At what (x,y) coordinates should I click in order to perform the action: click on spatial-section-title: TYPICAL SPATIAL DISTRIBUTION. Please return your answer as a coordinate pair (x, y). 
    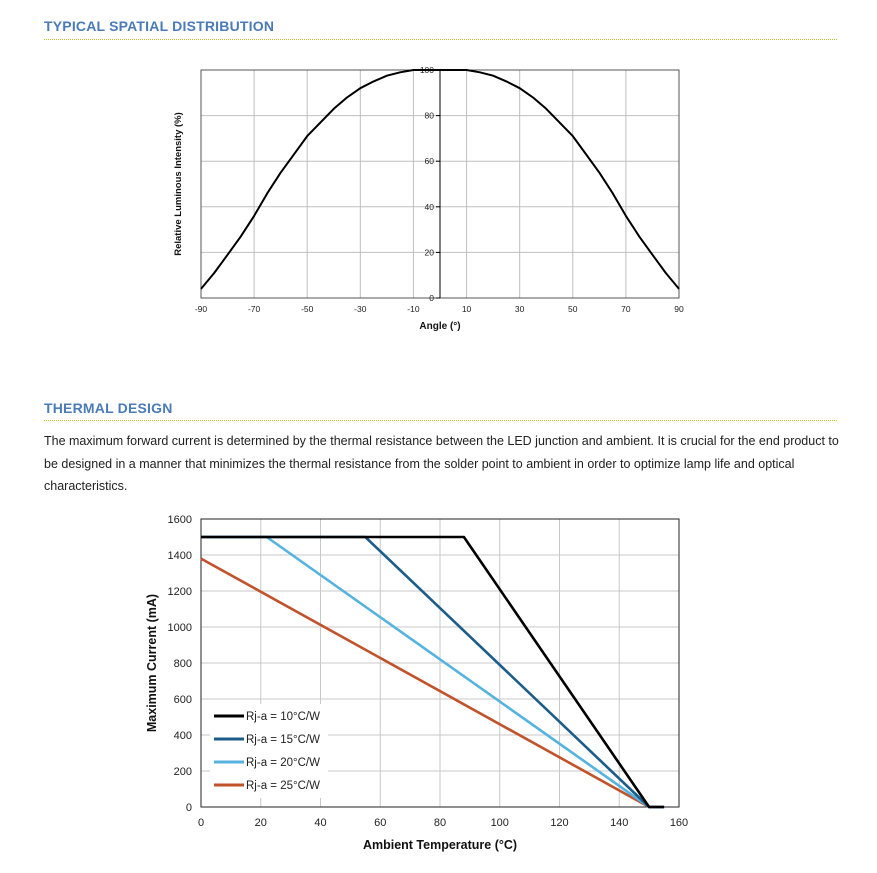
    Looking at the image, I should click on (159, 26).